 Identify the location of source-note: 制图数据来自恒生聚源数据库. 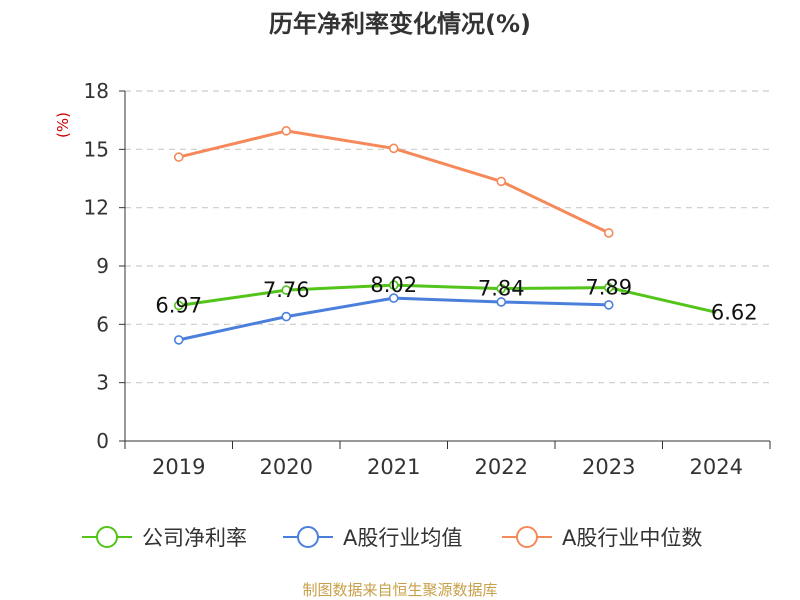
(399, 590).